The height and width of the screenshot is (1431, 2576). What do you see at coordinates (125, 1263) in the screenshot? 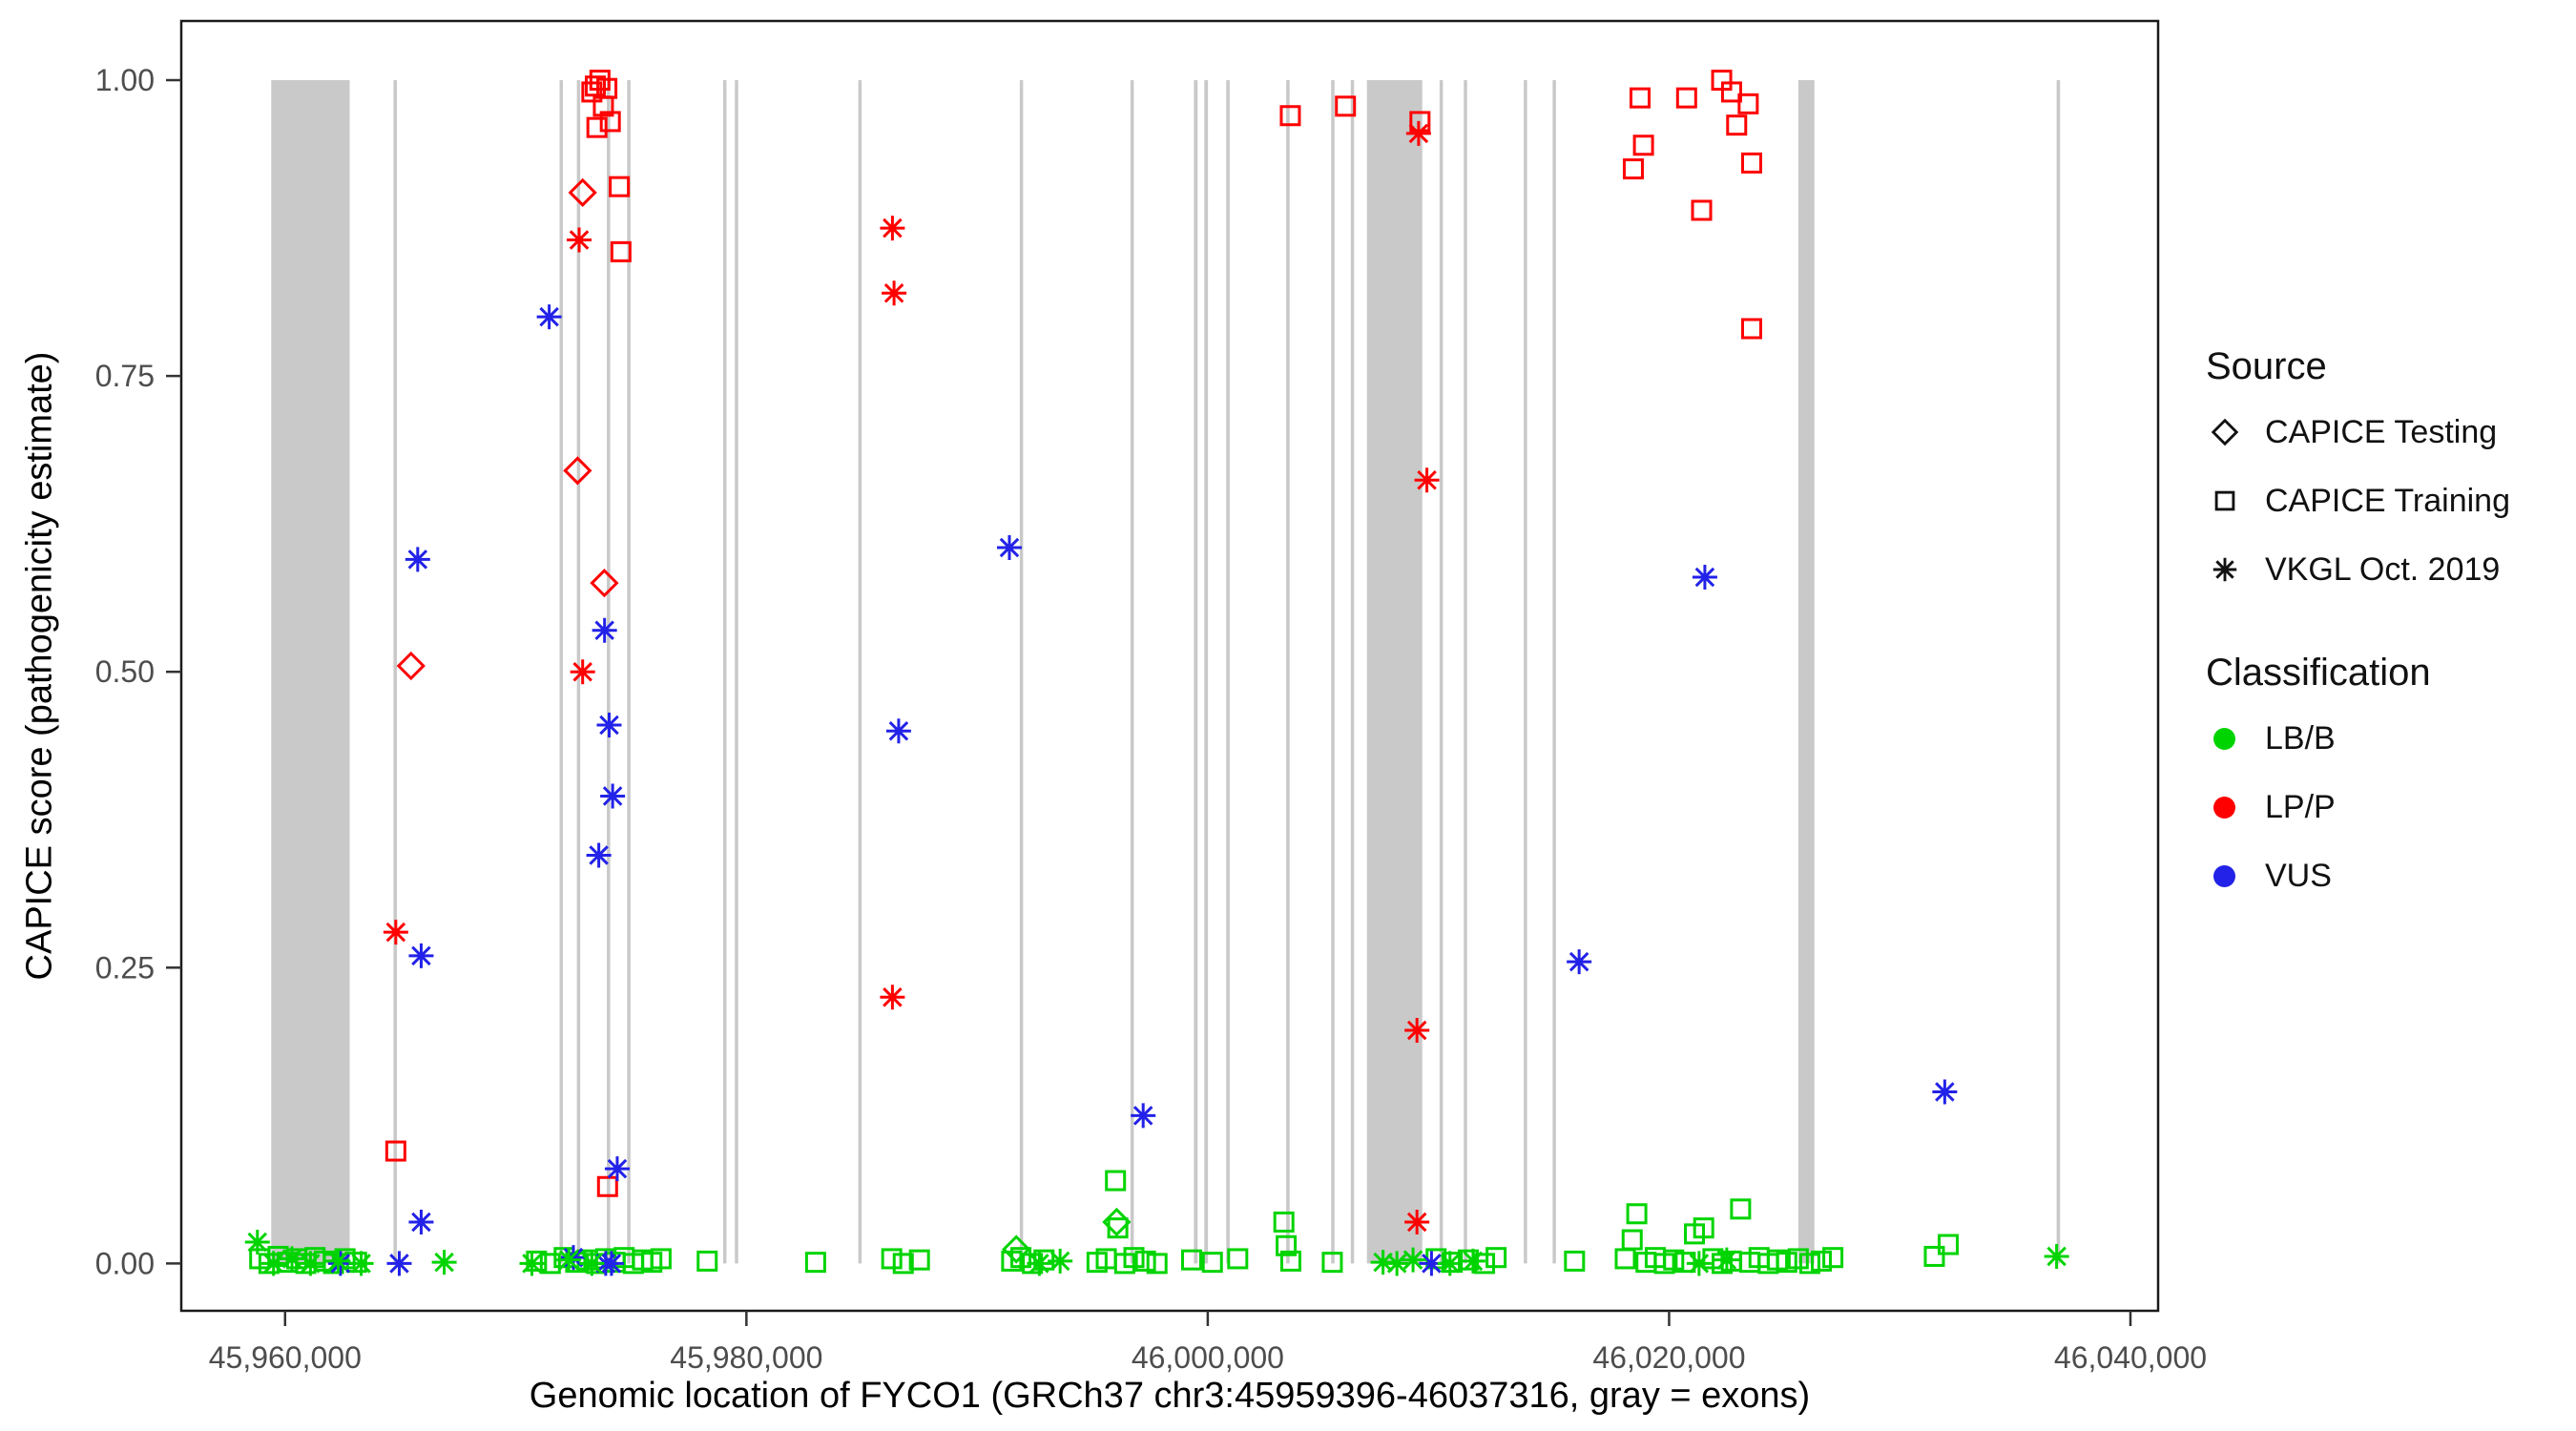
I see `y-tick-label: 0.00` at bounding box center [125, 1263].